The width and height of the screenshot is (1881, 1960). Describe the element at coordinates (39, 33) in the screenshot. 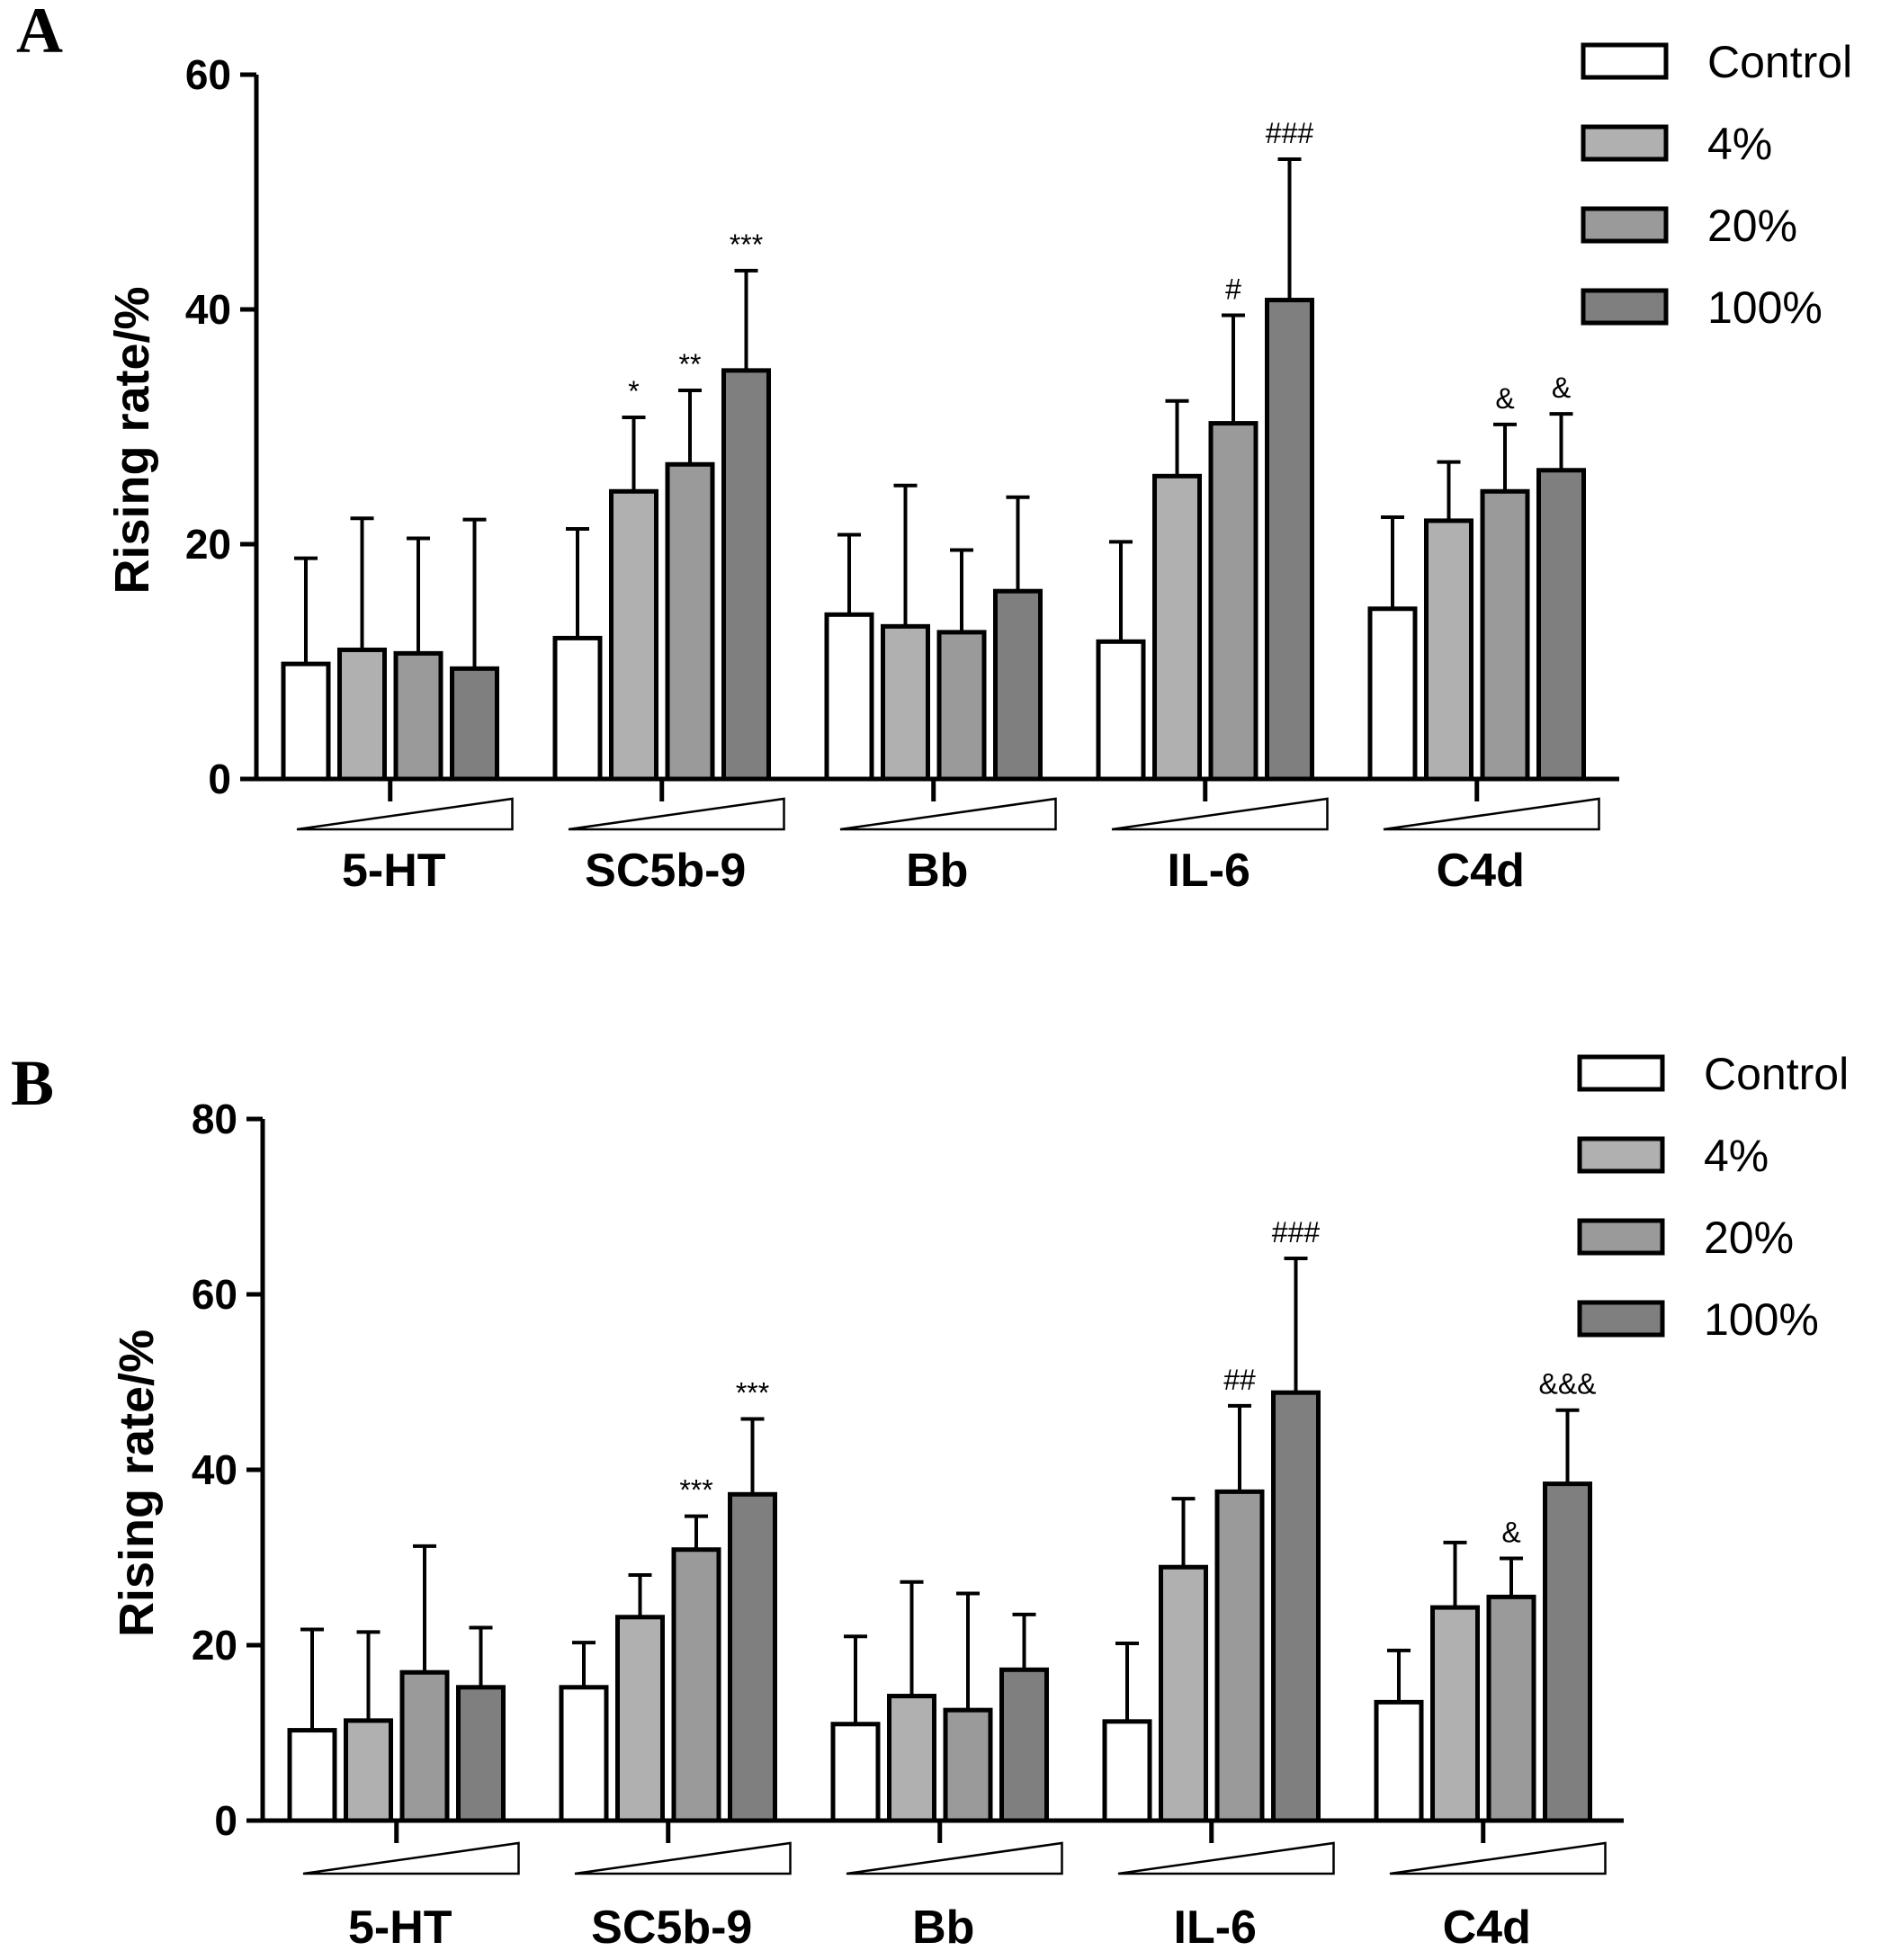

I see `panel-label: A` at that location.